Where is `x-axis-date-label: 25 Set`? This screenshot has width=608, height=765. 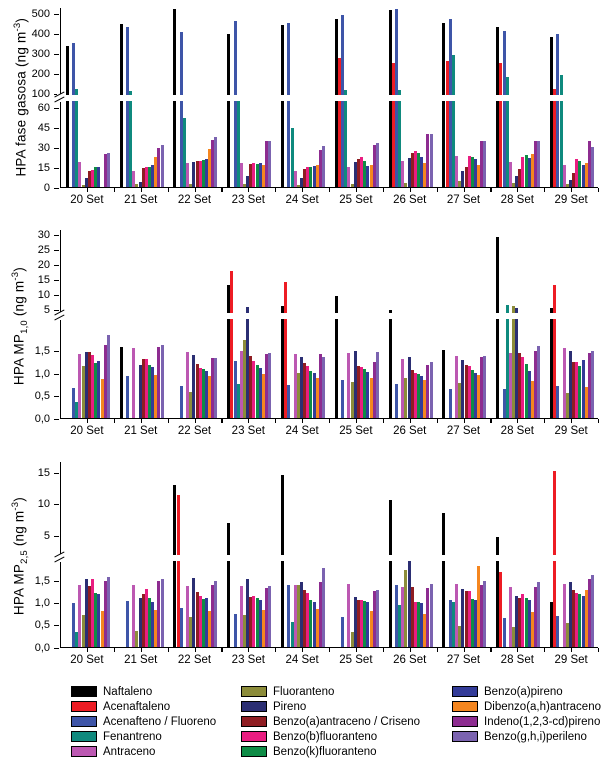
x-axis-date-label: 25 Set is located at coordinates (356, 431).